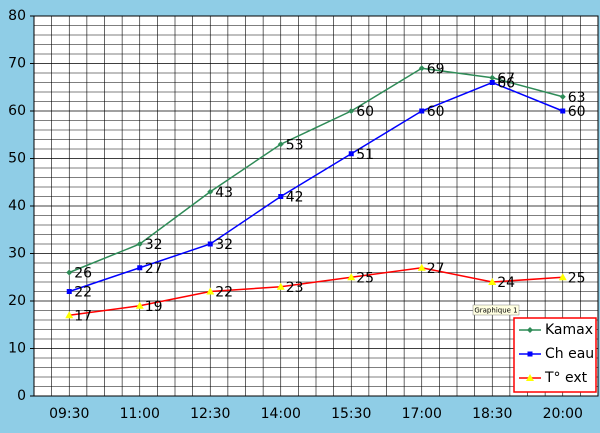 Image resolution: width=600 pixels, height=433 pixels. What do you see at coordinates (140, 414) in the screenshot?
I see `x-tick-label: 11:00` at bounding box center [140, 414].